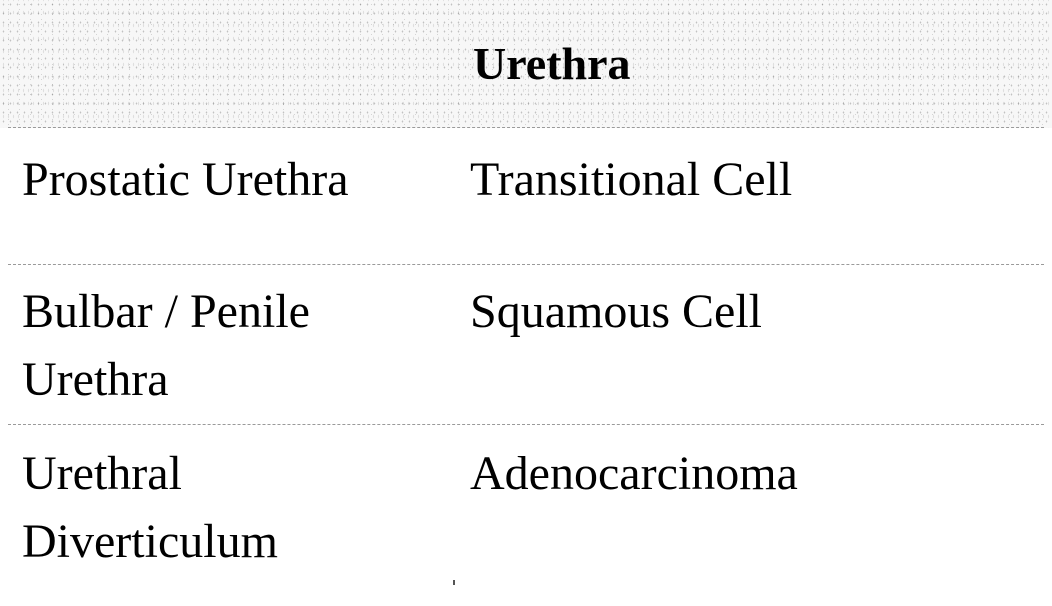 Image resolution: width=1052 pixels, height=606 pixels. I want to click on location-urethral-diverticulum-line2: Diverticulum, so click(150, 541).